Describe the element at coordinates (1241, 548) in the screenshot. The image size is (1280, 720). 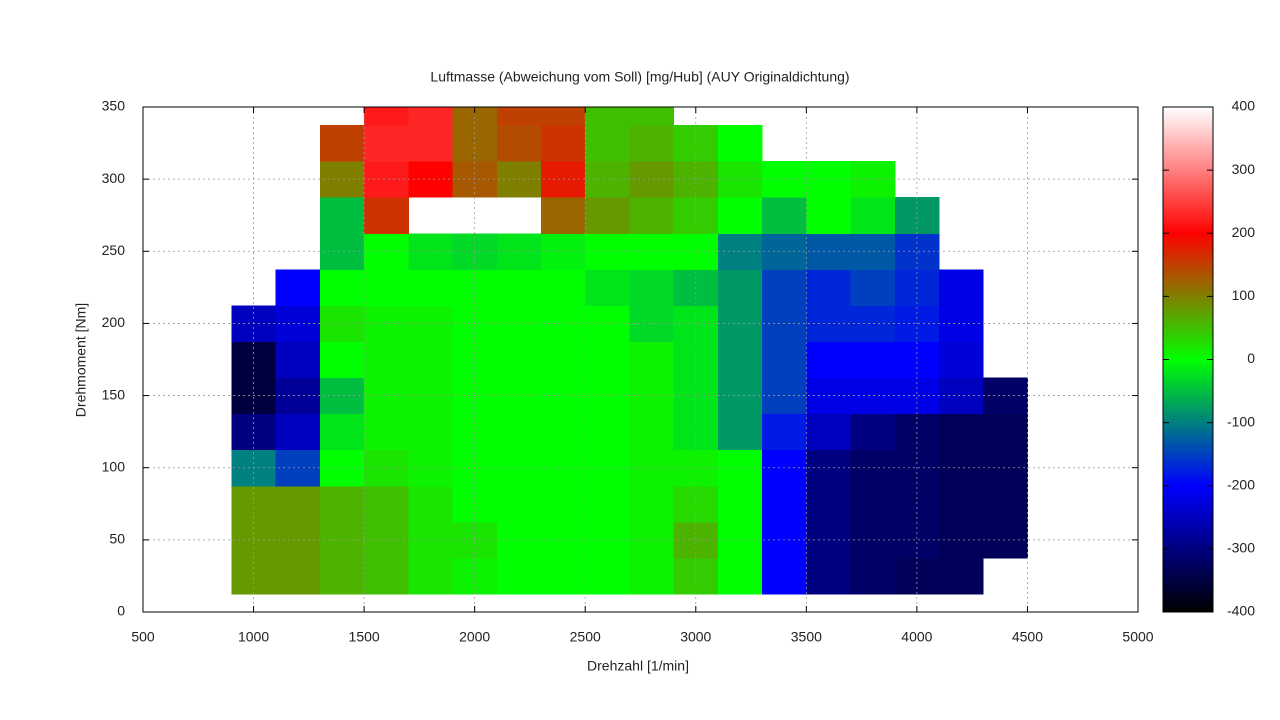
I see `colorbar-tick-label: -300` at that location.